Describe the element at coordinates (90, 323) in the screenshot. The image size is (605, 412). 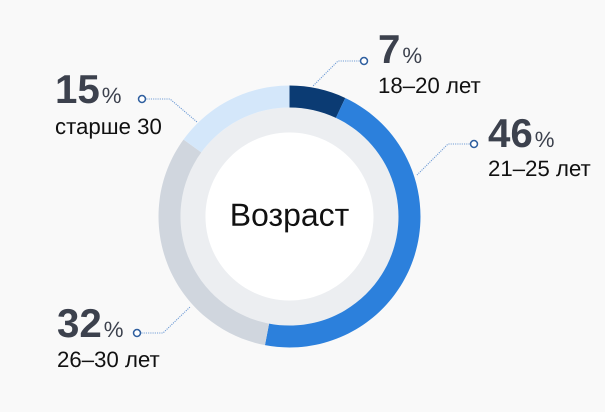
I see `data-label: 32%` at that location.